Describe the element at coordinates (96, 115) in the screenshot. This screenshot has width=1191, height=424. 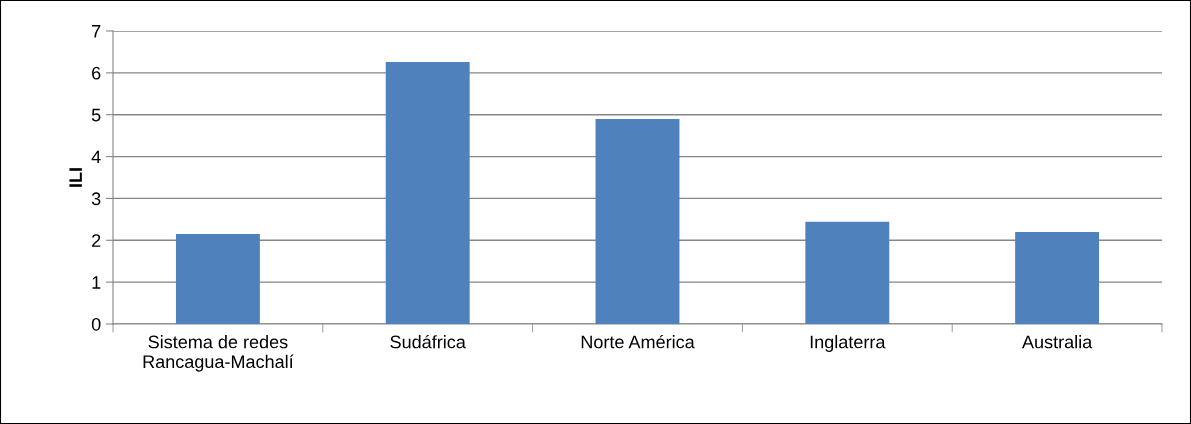
I see `y-tick-label: 5` at that location.